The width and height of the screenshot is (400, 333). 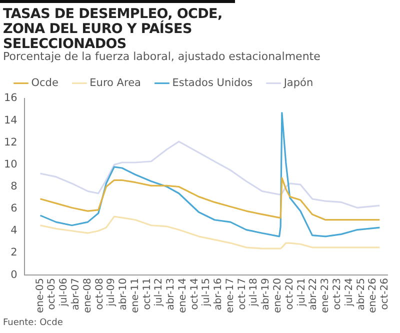 I want to click on x-tick-label: ene-17, so click(x=230, y=296).